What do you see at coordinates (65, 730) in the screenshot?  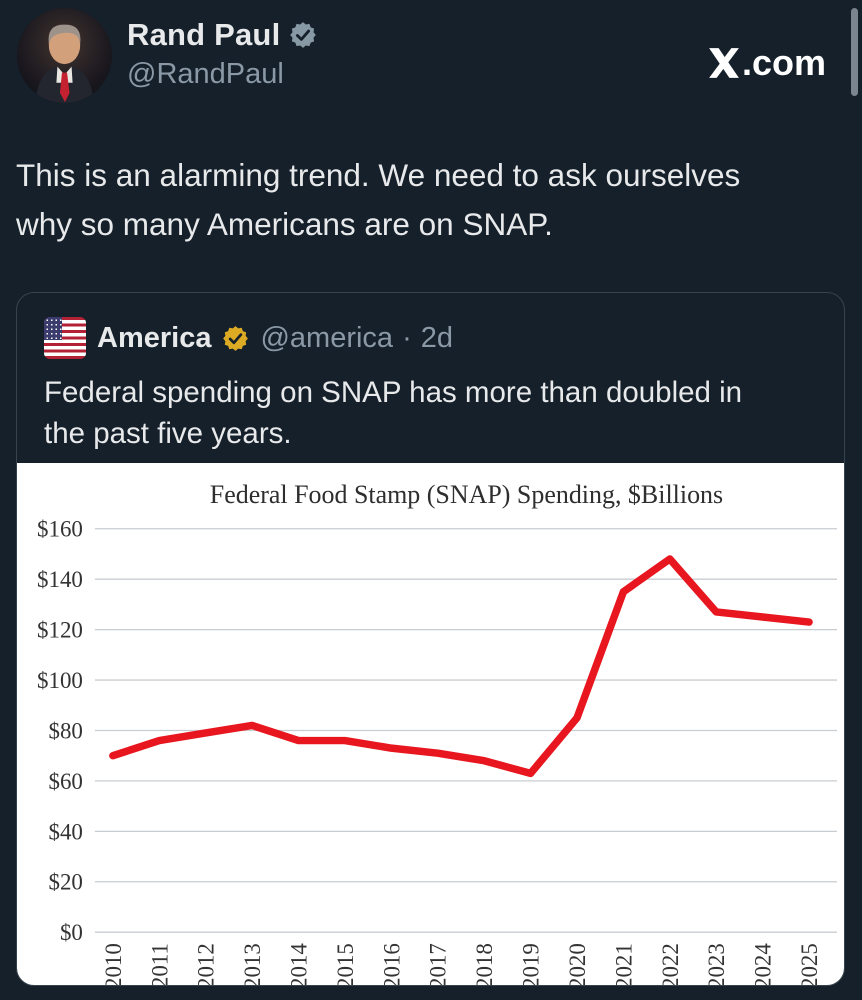 I see `y-axis-tick-label: $80` at bounding box center [65, 730].